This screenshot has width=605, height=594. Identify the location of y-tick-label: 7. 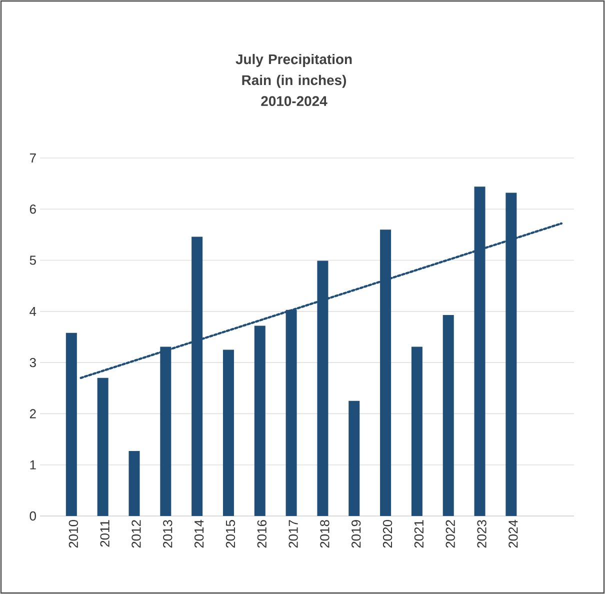
(33, 158).